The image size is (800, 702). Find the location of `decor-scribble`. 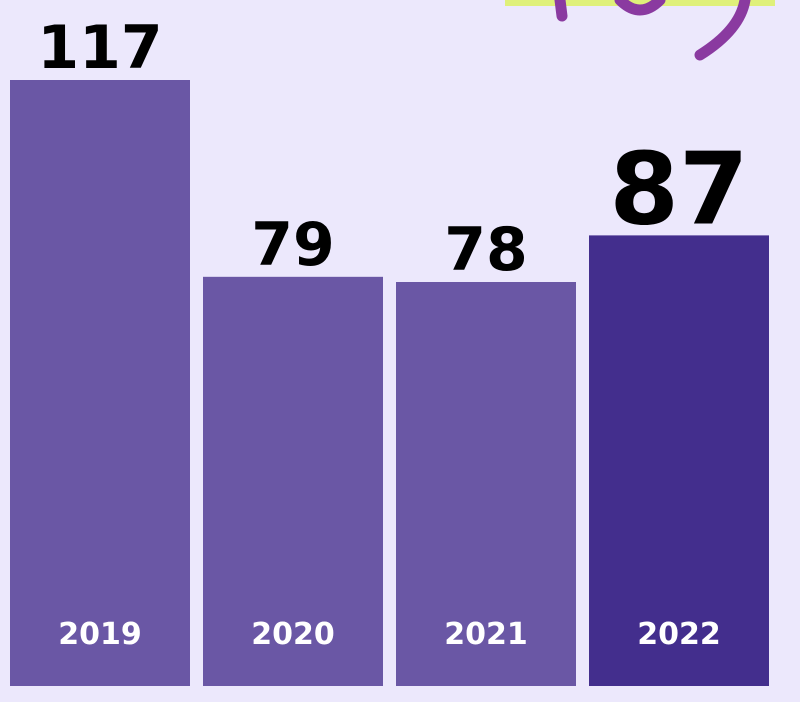

decor-scribble is located at coordinates (652, 30).